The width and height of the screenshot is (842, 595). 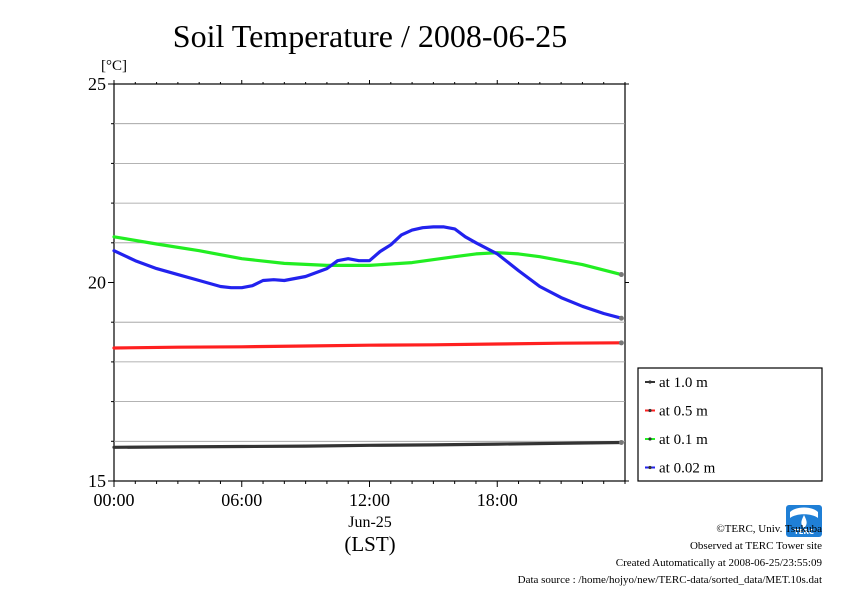 What do you see at coordinates (683, 383) in the screenshot?
I see `legend-label: at 1.0 m` at bounding box center [683, 383].